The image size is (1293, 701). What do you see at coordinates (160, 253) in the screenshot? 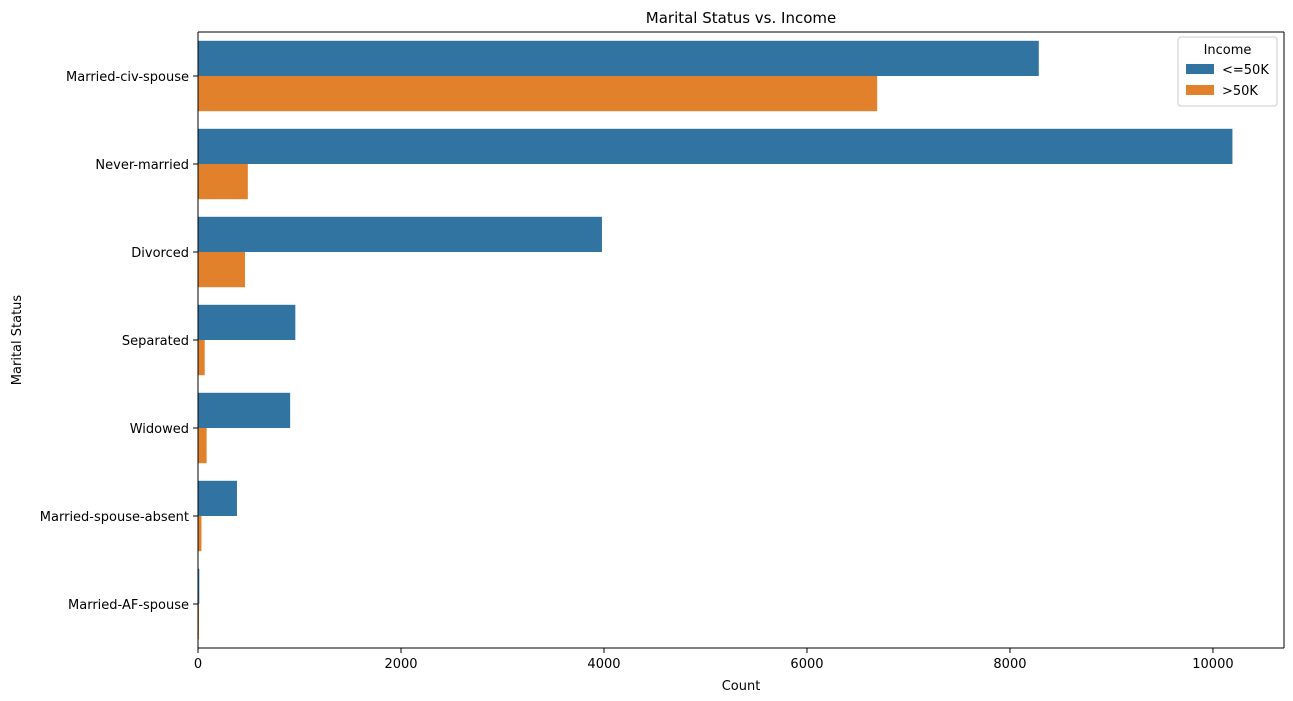
I see `y-tick-label: Divorced` at bounding box center [160, 253].